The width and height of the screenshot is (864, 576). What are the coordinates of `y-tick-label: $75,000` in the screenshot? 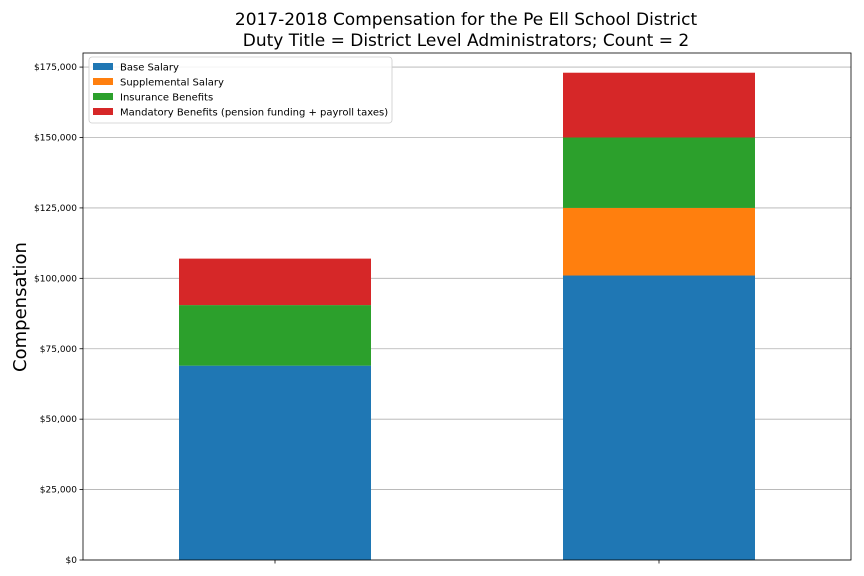 It's located at (58, 350).